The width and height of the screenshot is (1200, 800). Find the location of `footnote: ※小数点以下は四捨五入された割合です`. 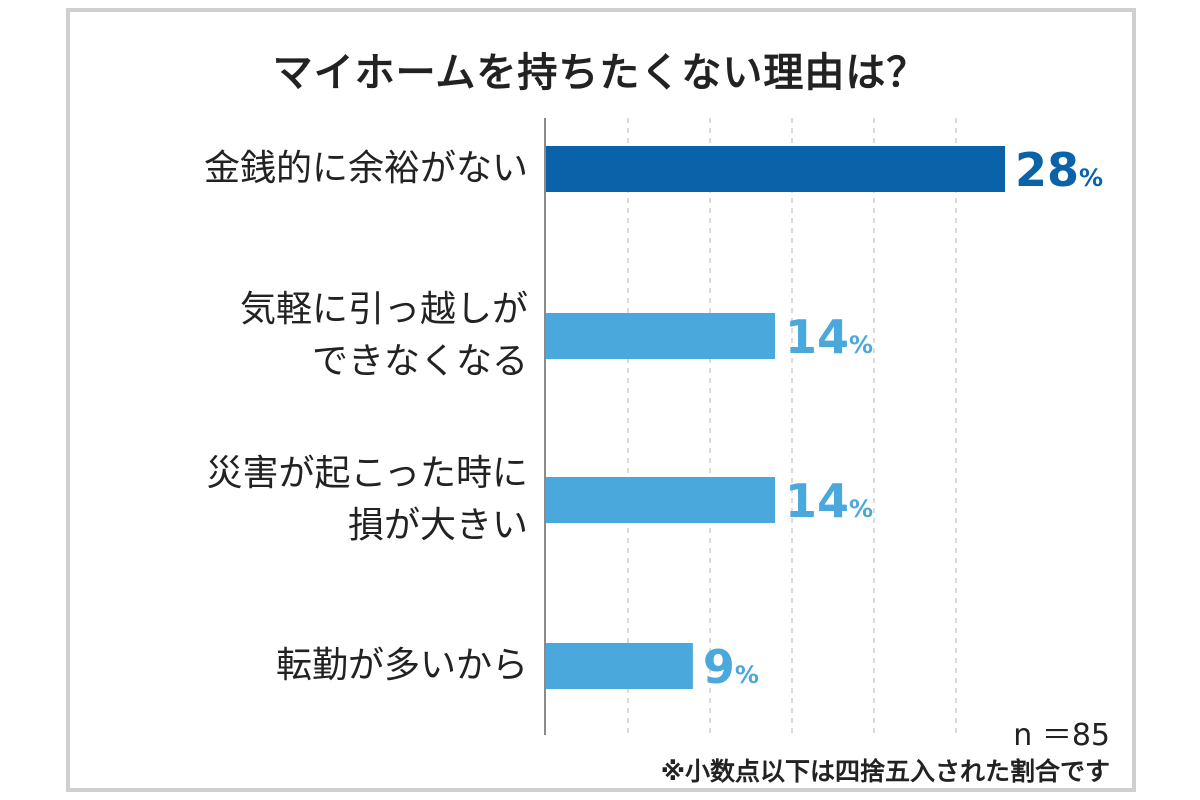

footnote: ※小数点以下は四捨五入された割合です is located at coordinates (885, 771).